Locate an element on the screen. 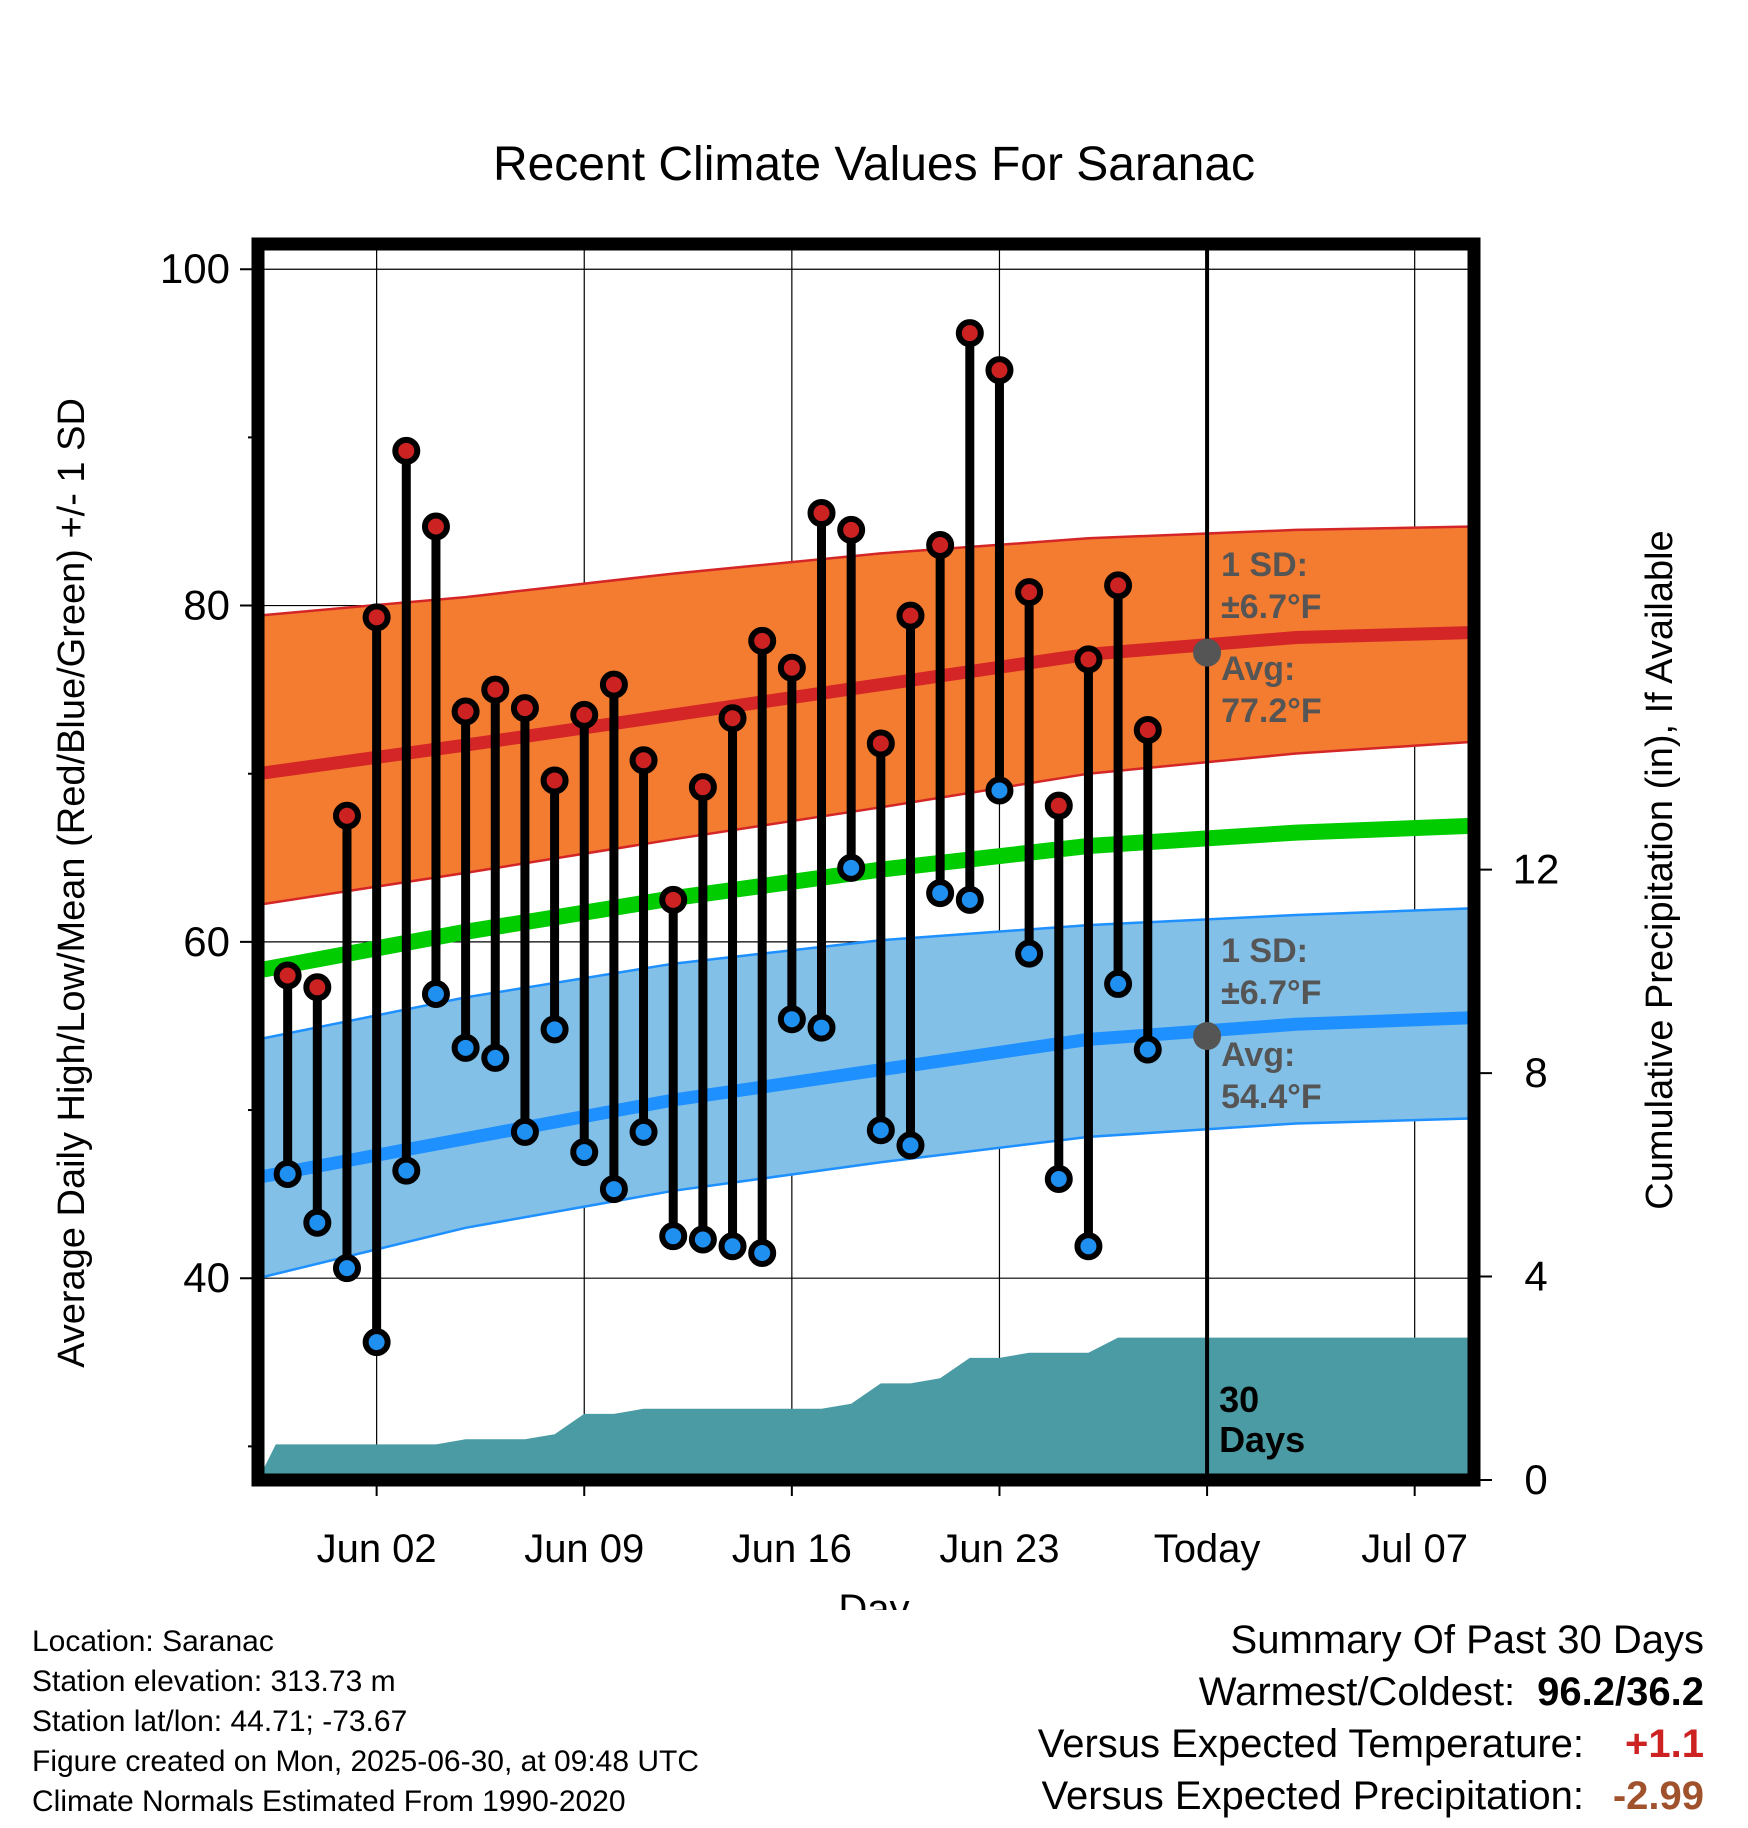 This screenshot has width=1748, height=1828. low-avg-value: 54.4°F is located at coordinates (1271, 1097).